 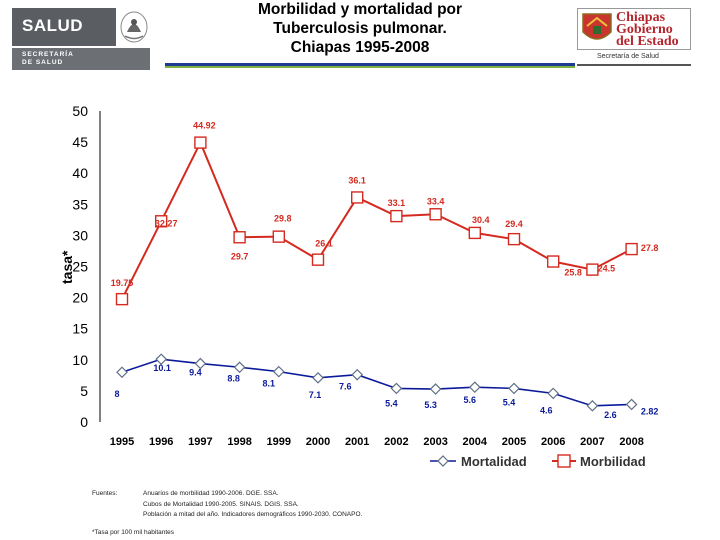 I want to click on salud-sub-line-1: SECRETARÍA, so click(x=48, y=54).